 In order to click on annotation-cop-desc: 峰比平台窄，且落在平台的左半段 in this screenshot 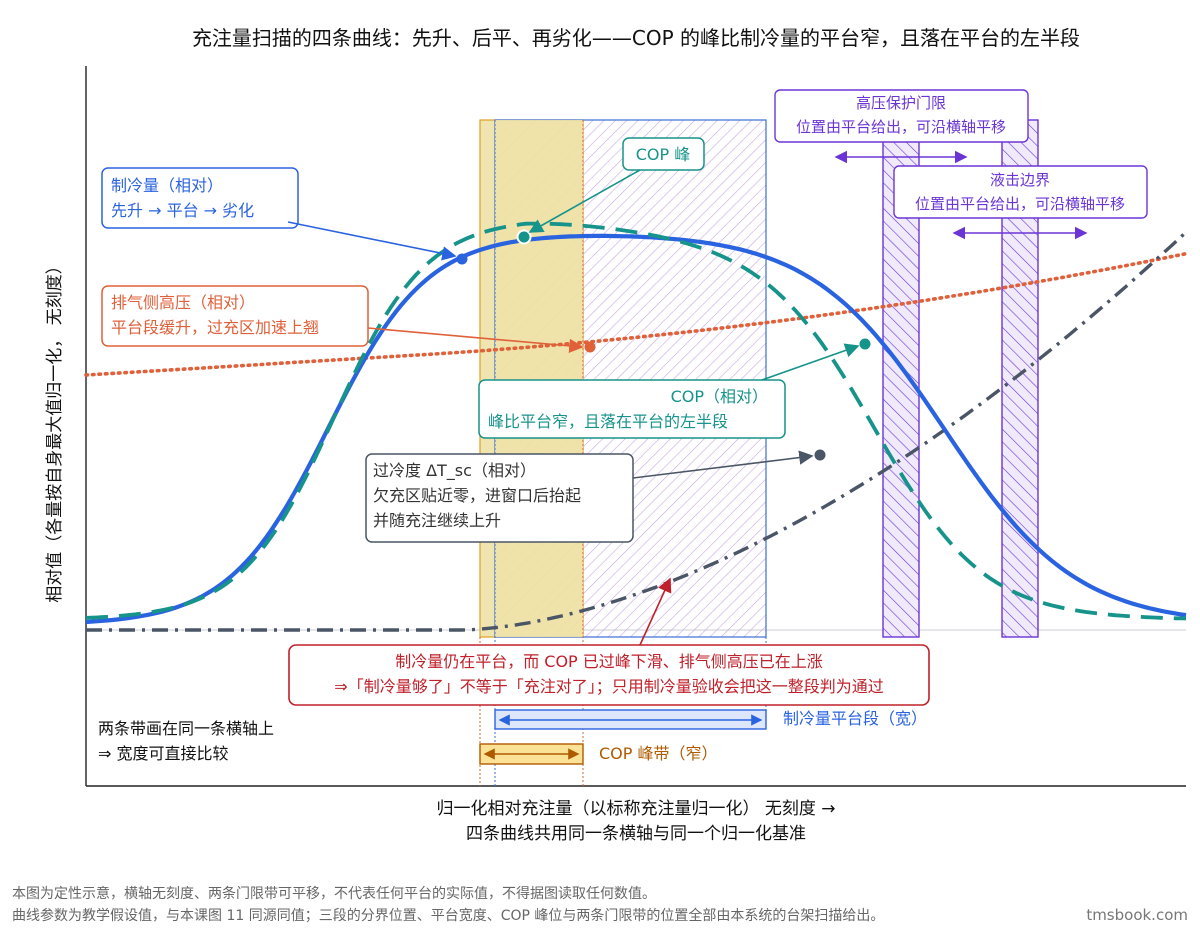, I will do `click(608, 421)`.